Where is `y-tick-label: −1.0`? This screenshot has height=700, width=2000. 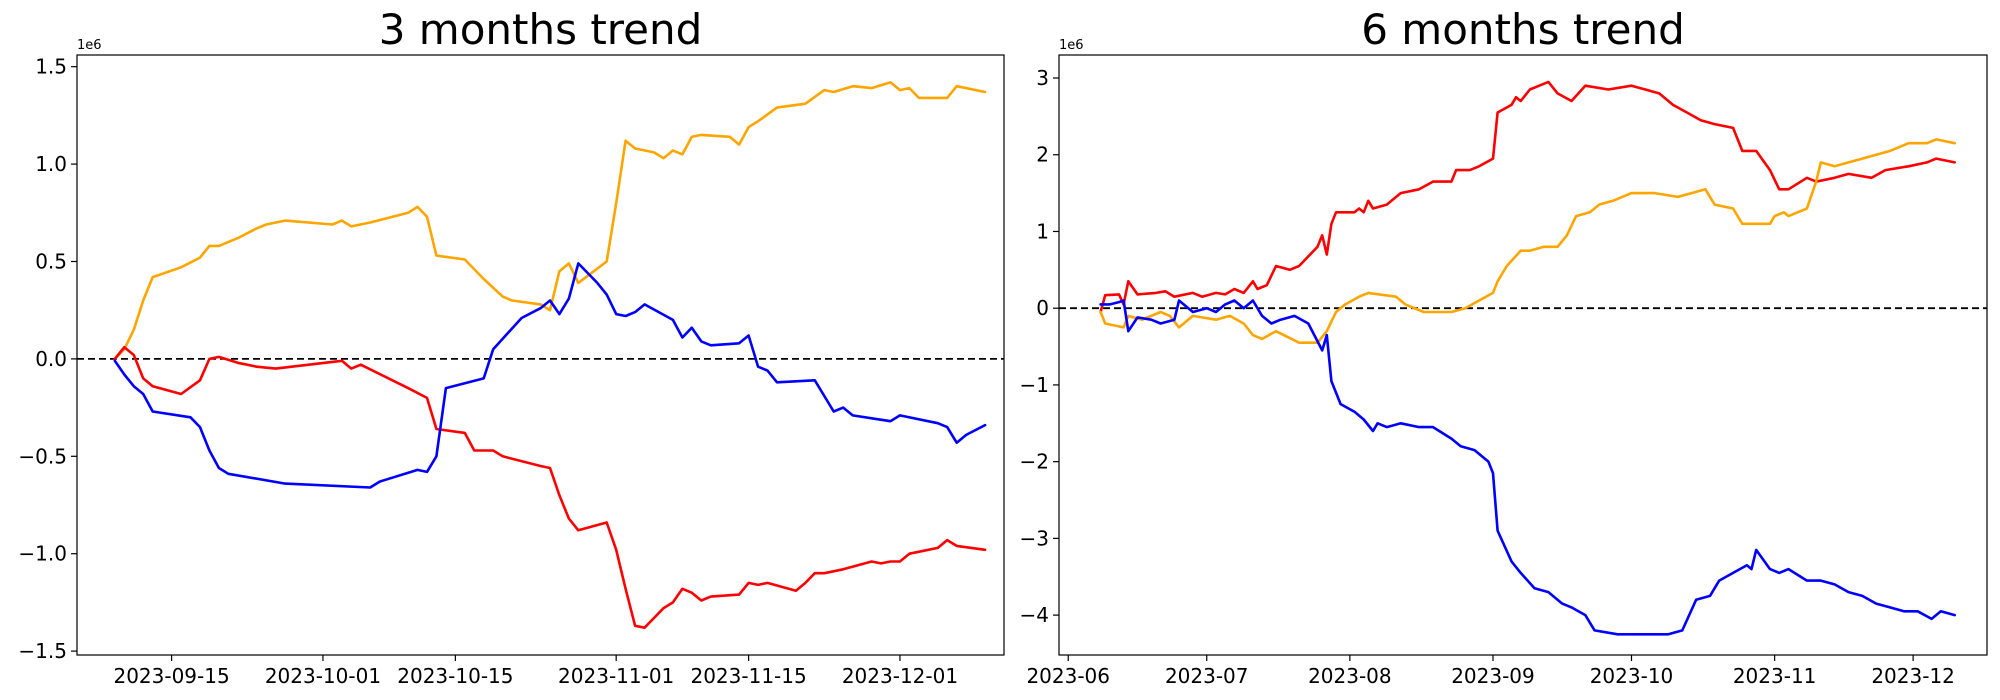
y-tick-label: −1.0 is located at coordinates (42, 554).